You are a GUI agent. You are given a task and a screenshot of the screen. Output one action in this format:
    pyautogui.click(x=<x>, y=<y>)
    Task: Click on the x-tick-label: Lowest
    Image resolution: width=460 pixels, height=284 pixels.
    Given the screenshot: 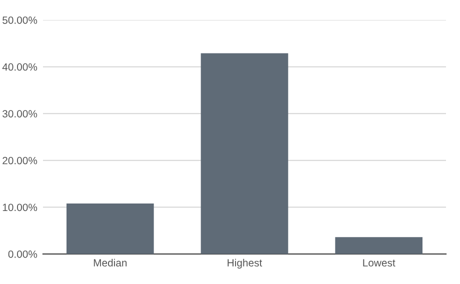 What is the action you would take?
    pyautogui.click(x=379, y=263)
    